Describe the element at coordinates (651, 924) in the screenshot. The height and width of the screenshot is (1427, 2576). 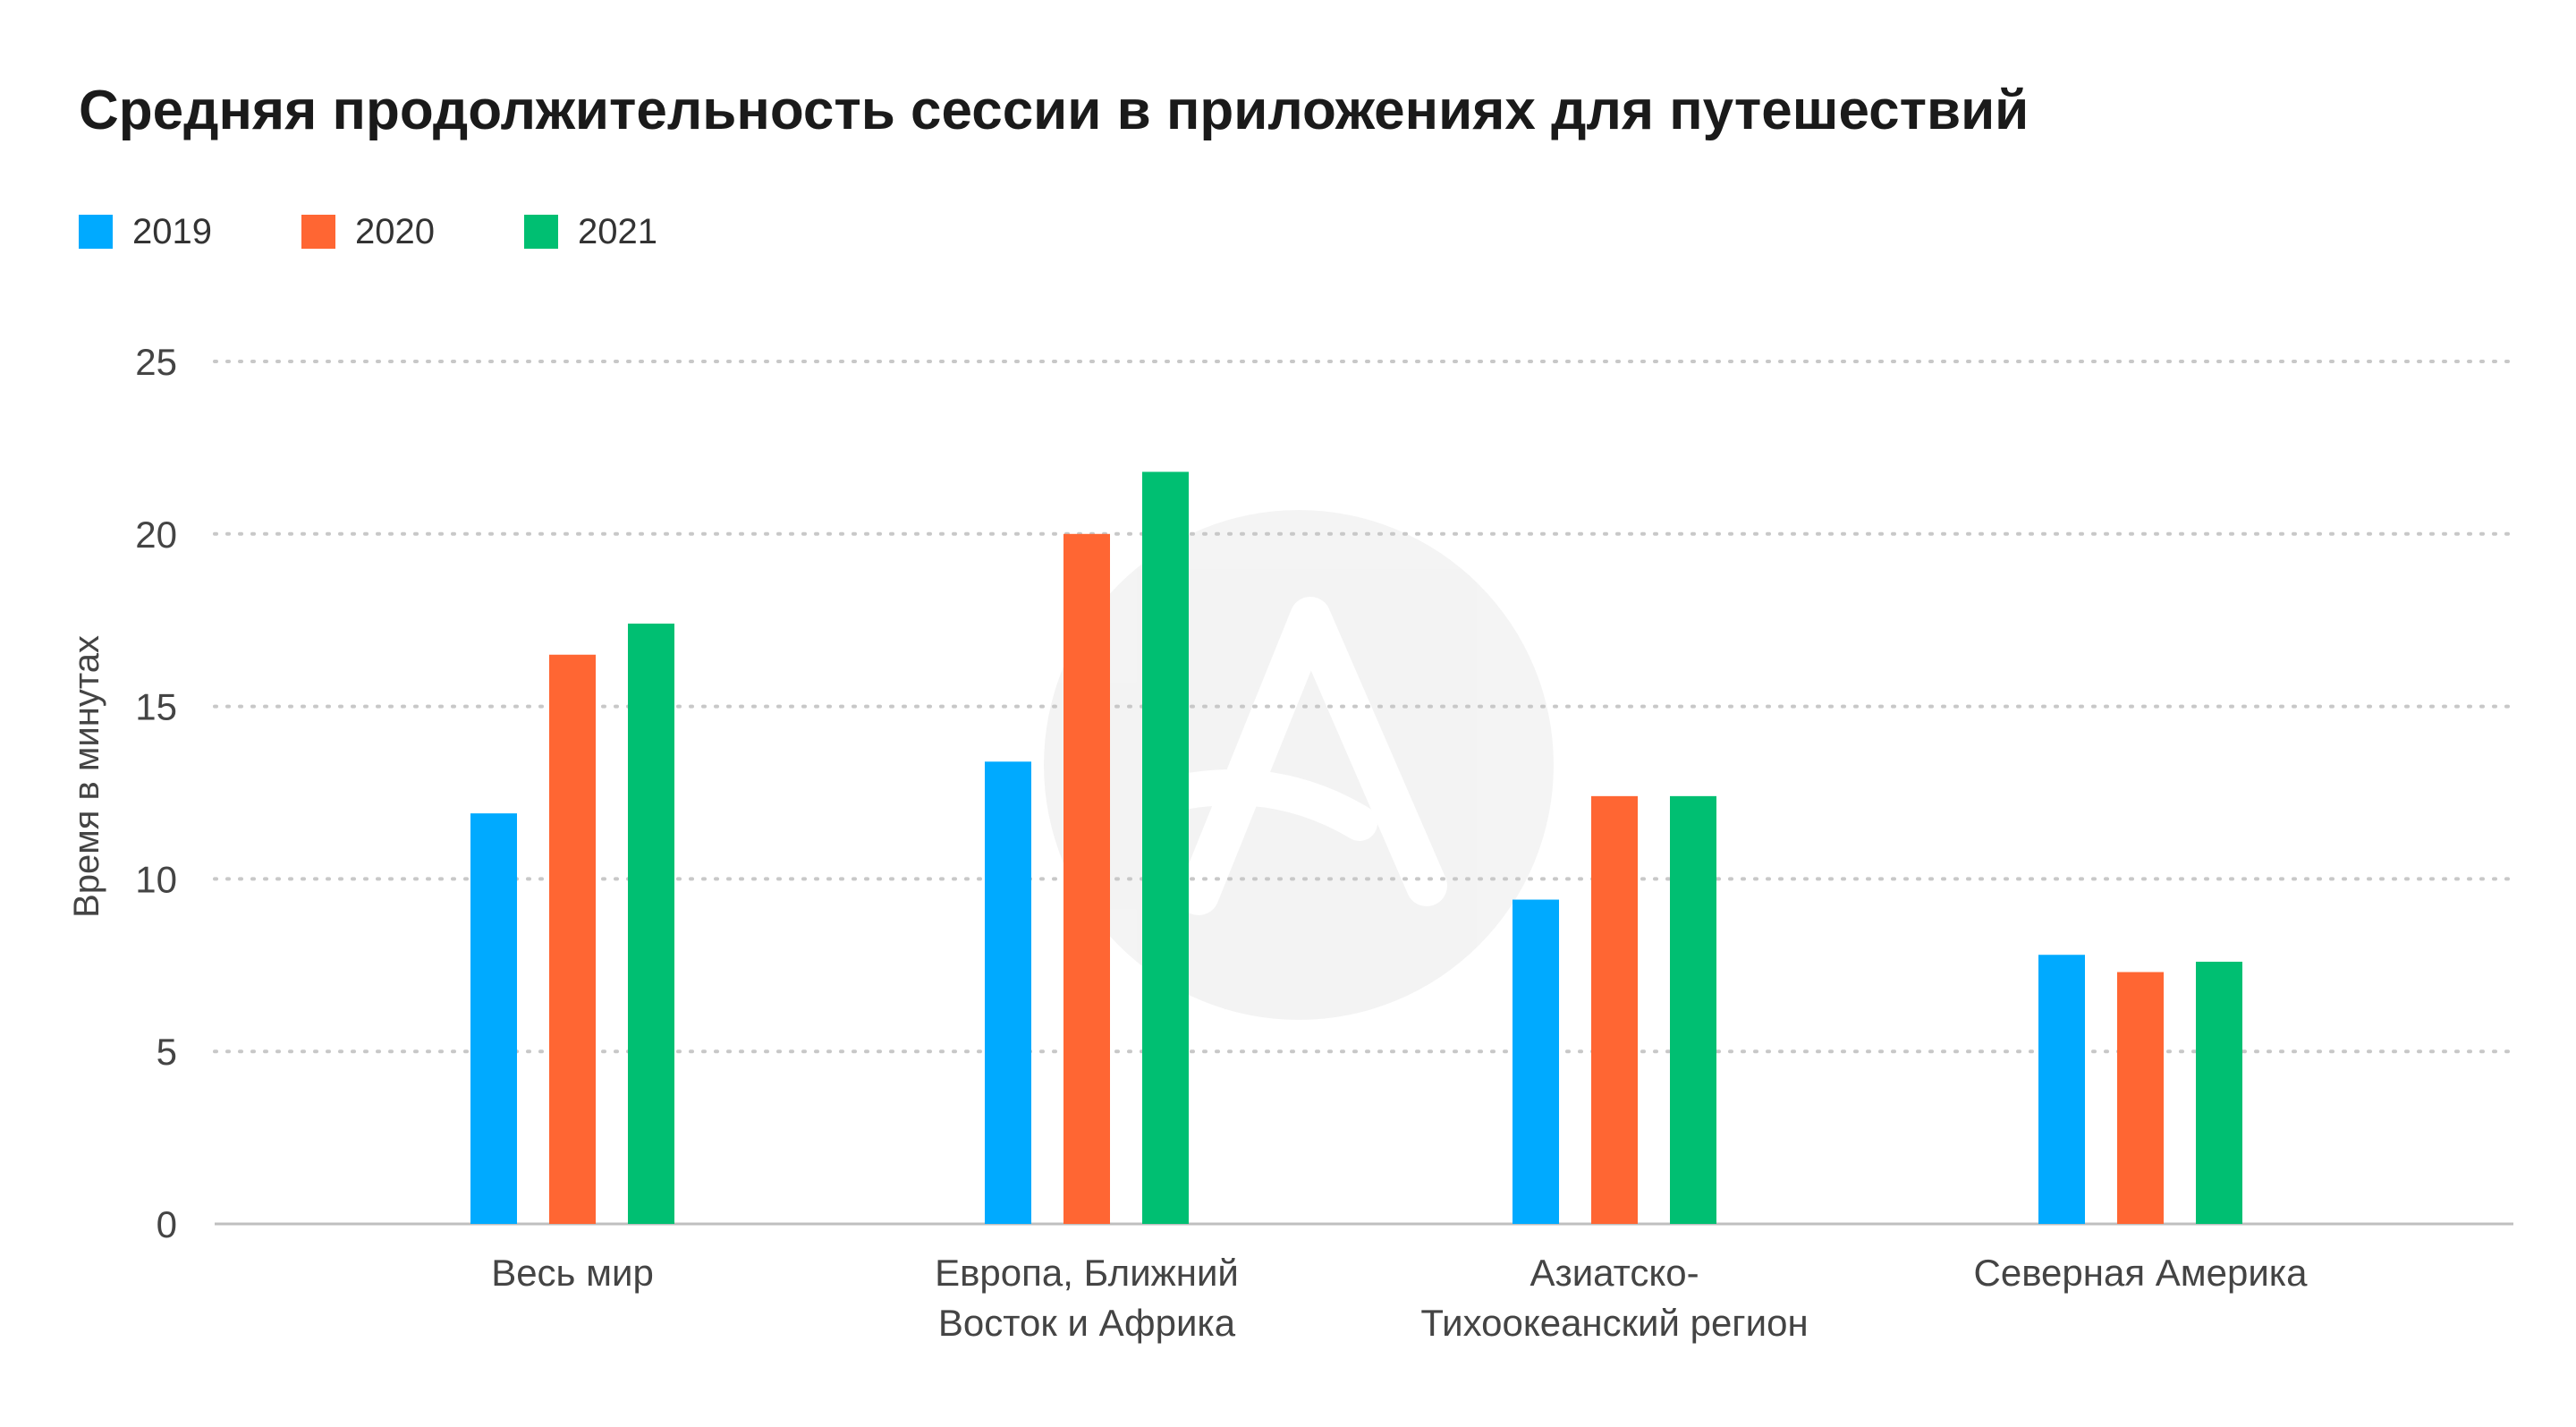
I see `bar-2021-cat0` at that location.